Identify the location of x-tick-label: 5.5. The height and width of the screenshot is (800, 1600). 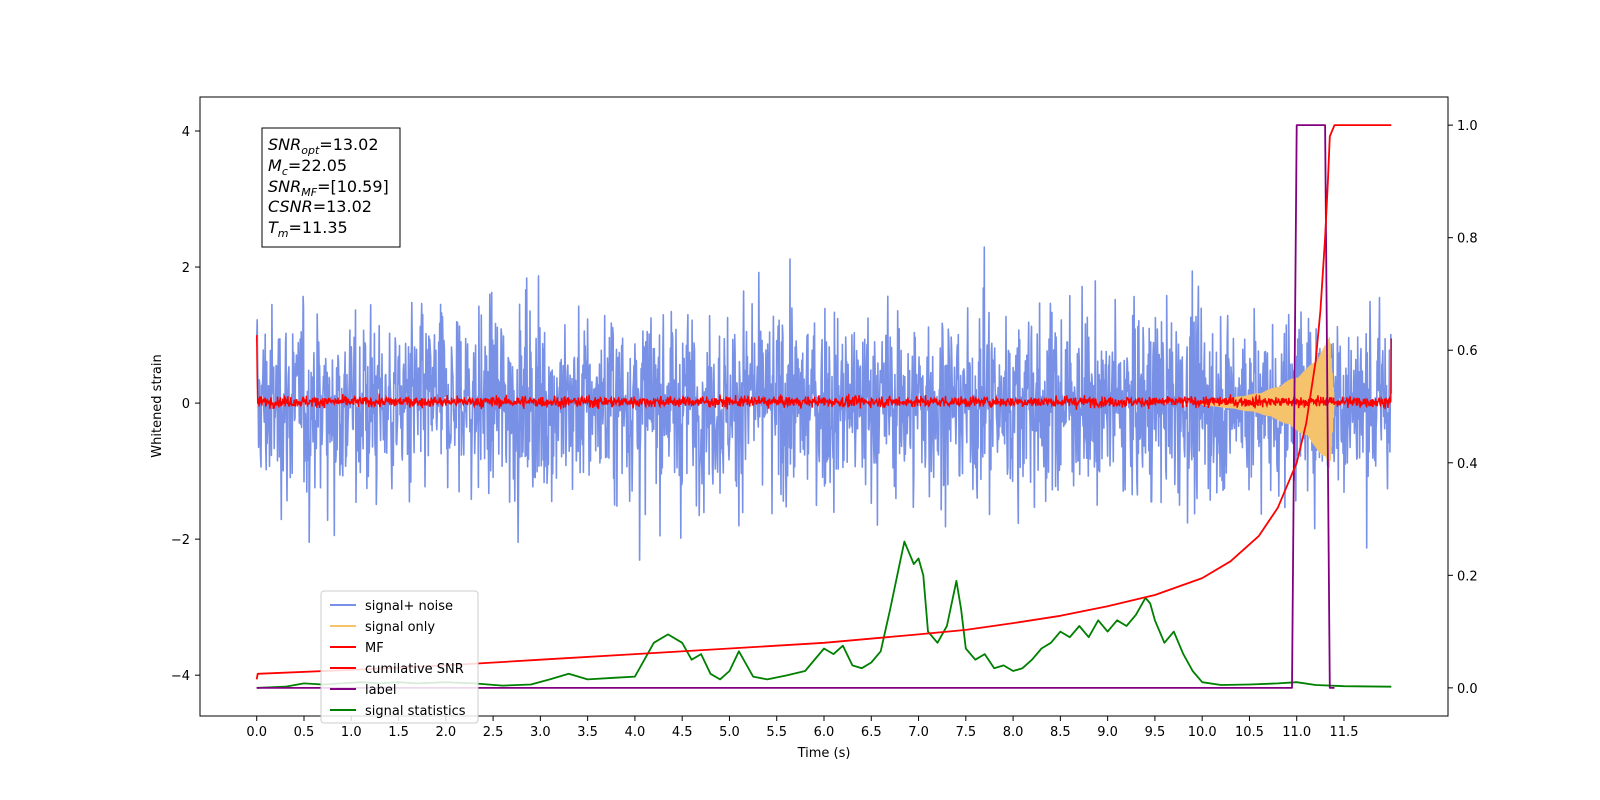
(776, 732).